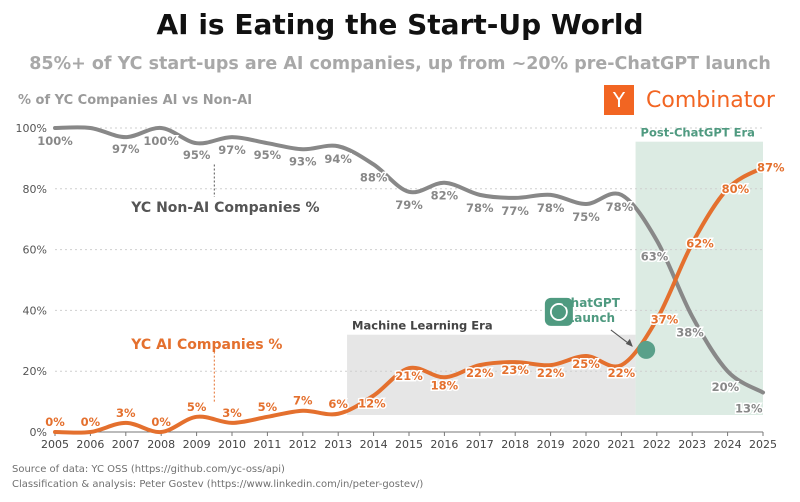 This screenshot has width=800, height=502. I want to click on y-tick-label: 60%, so click(35, 250).